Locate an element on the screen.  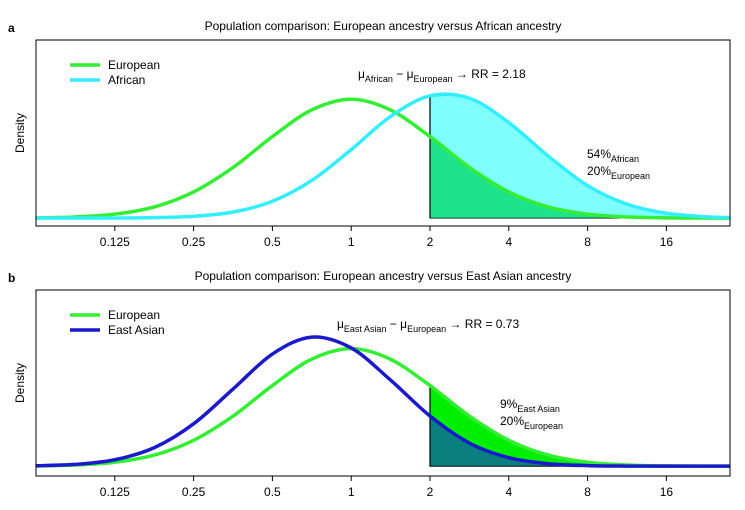
rr-annotation: μAfrican − μEuropean → RR = 2.18 is located at coordinates (442, 75).